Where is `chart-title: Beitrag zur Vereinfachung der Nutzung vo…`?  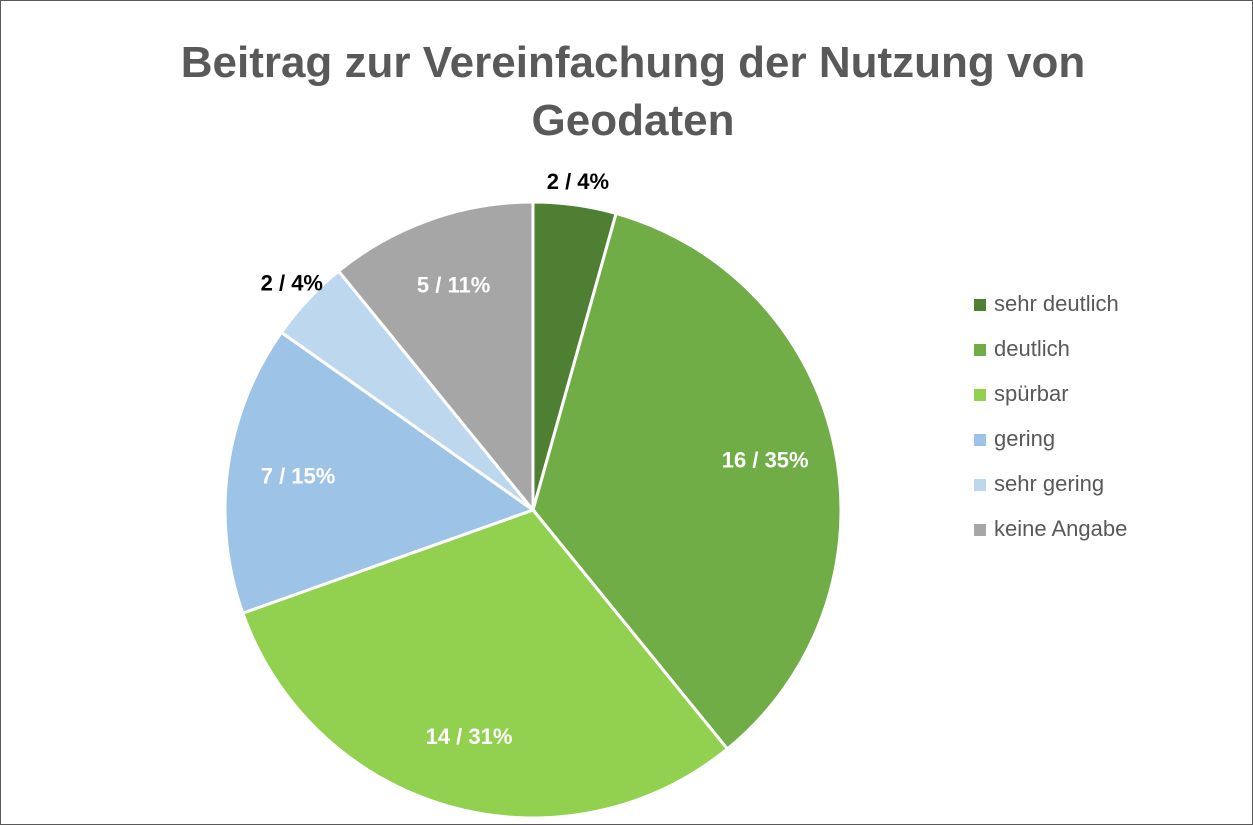
chart-title: Beitrag zur Vereinfachung der Nutzung vo… is located at coordinates (633, 91).